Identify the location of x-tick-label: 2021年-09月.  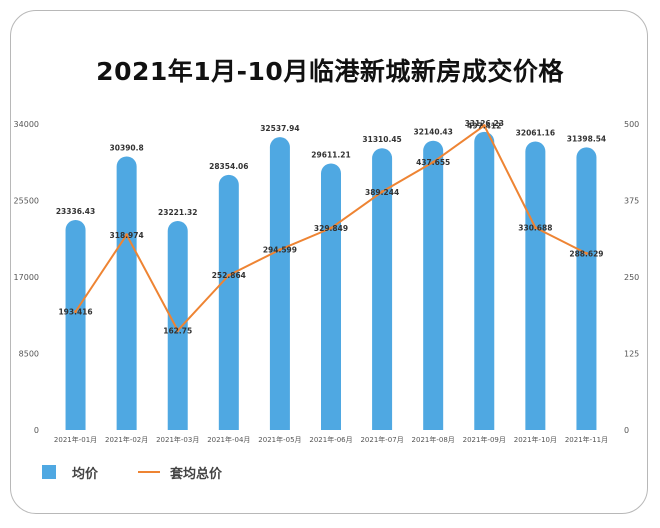
(484, 439).